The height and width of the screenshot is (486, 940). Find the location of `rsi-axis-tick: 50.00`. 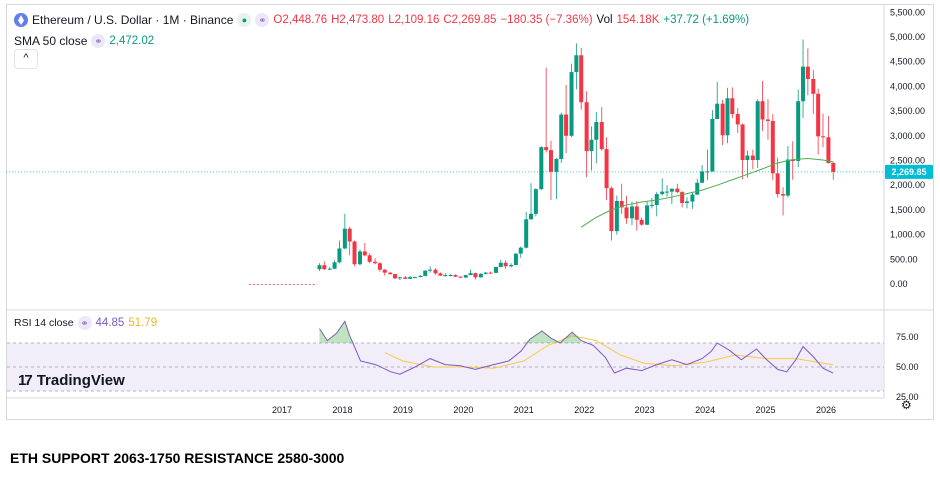

rsi-axis-tick: 50.00 is located at coordinates (907, 367).